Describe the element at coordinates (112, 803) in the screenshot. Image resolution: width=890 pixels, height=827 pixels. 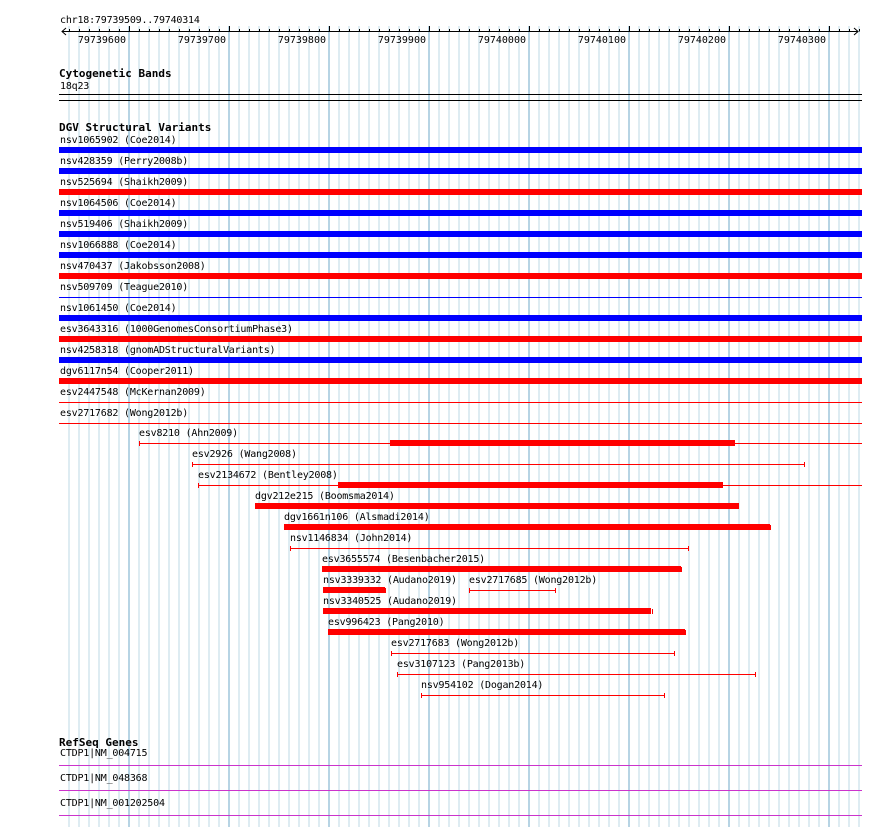
I see `gene-label: CTDP1|NM_001202504` at that location.